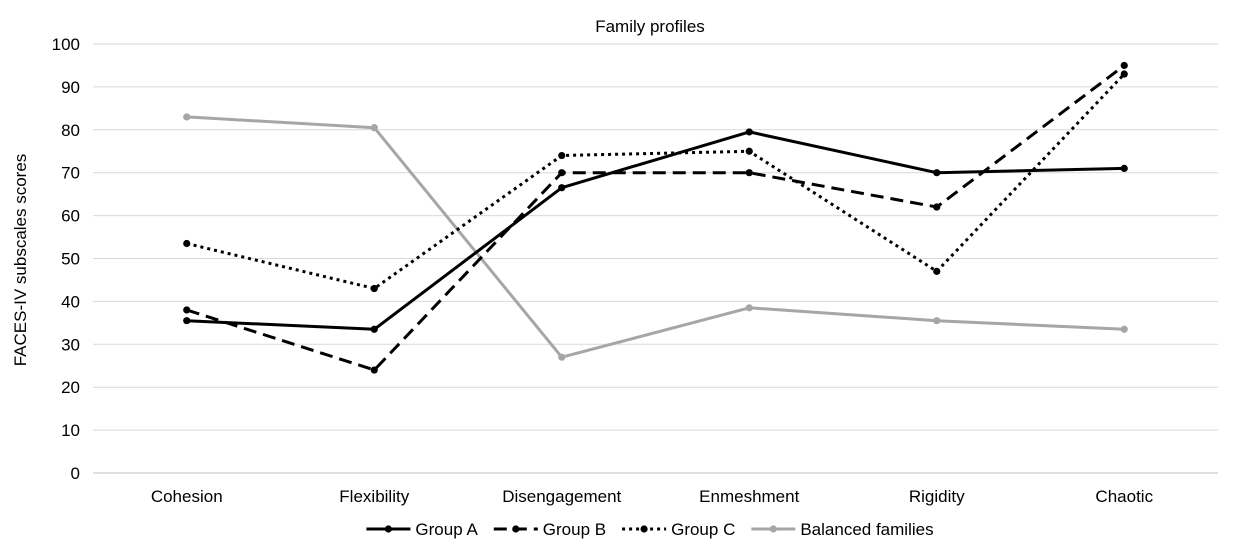 Image resolution: width=1233 pixels, height=550 pixels. Describe the element at coordinates (70, 430) in the screenshot. I see `y-tick-label: 10` at that location.